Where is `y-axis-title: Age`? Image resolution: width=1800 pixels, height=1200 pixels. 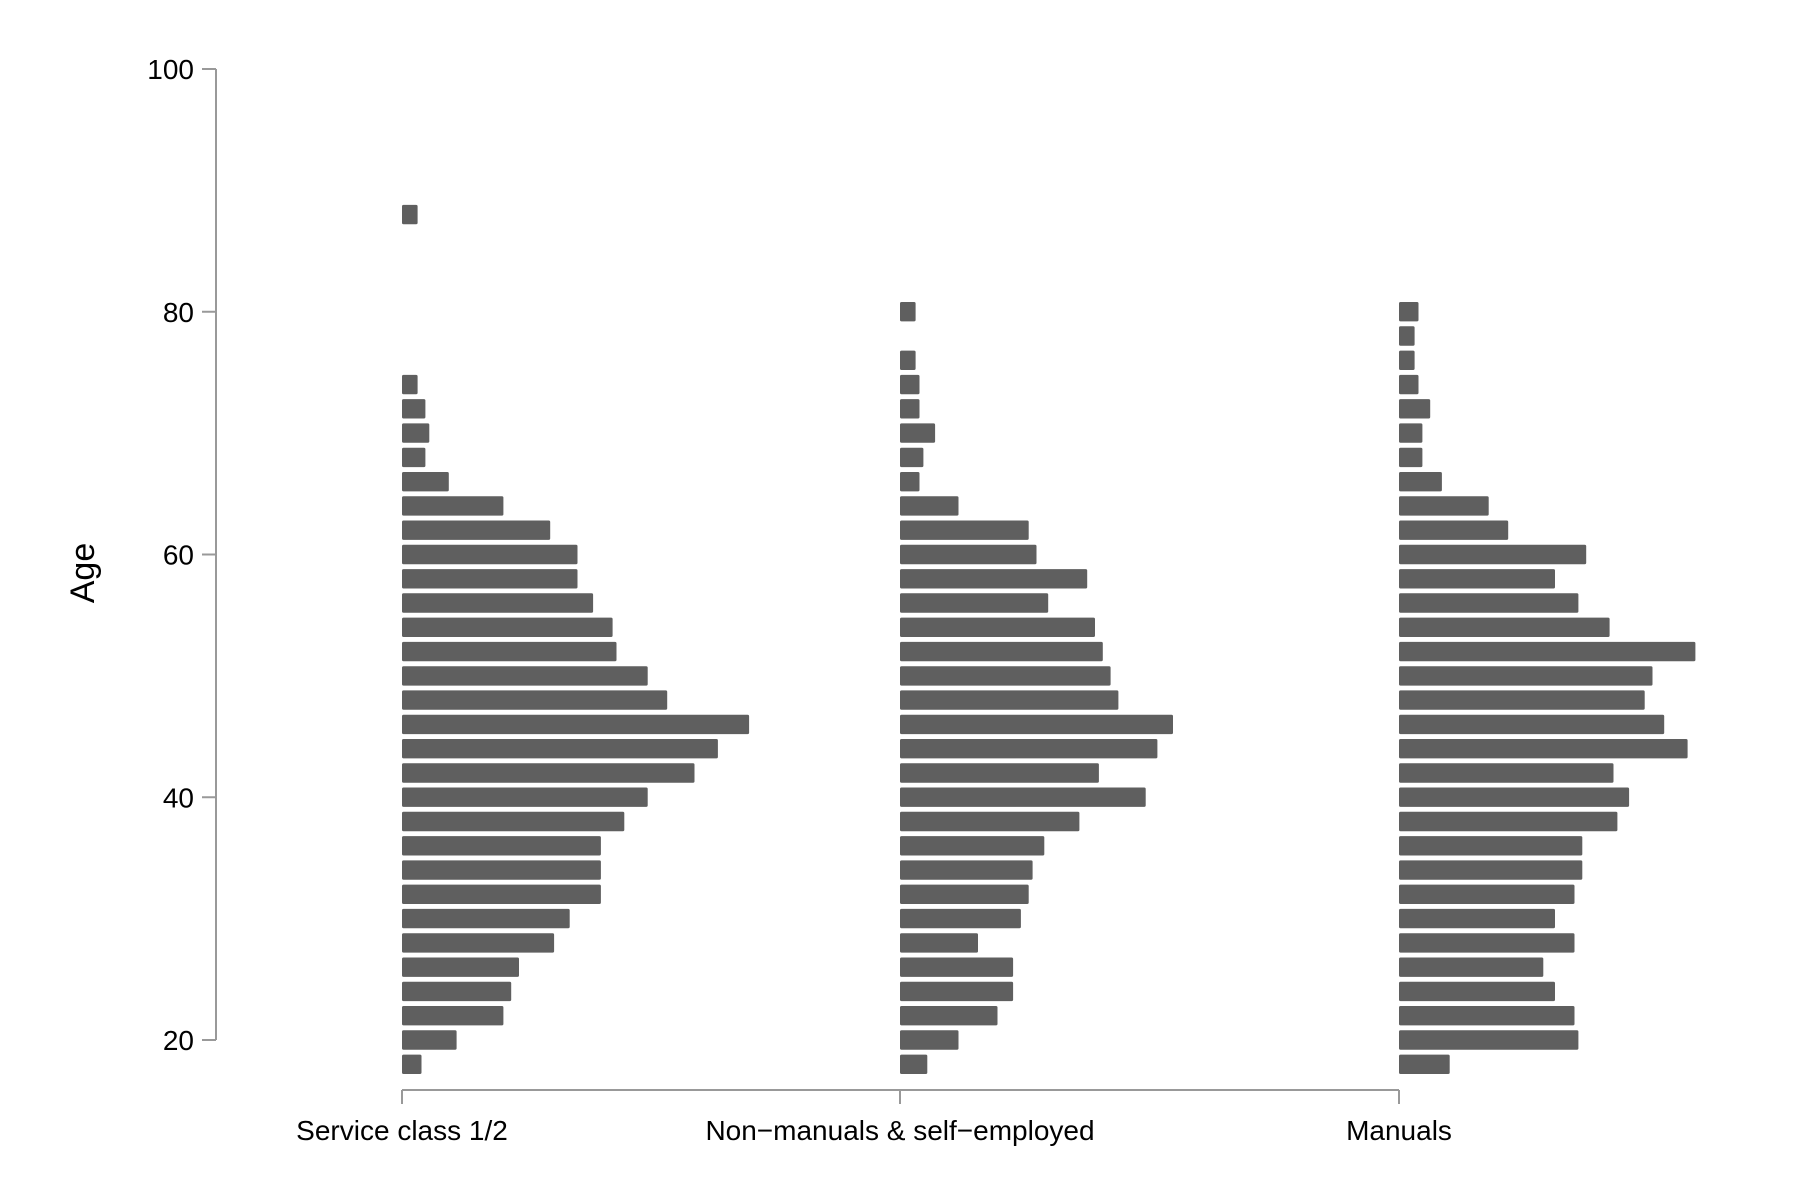
y-axis-title: Age is located at coordinates (83, 573).